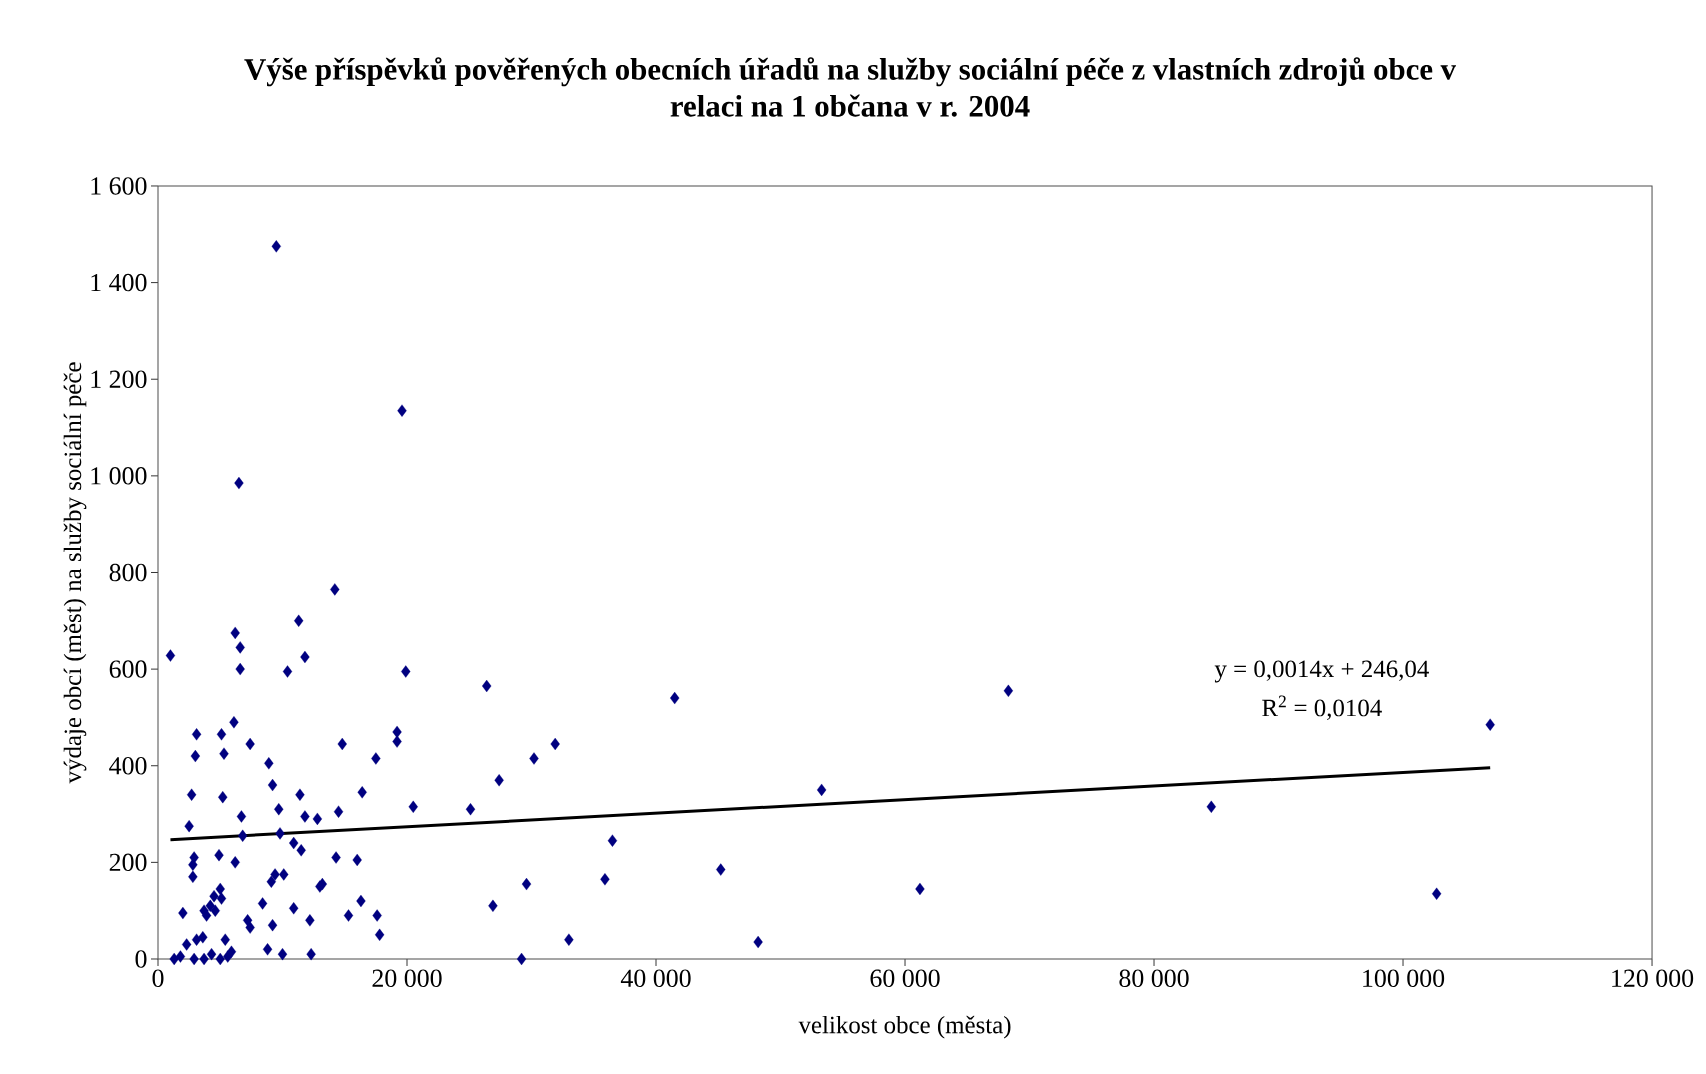  I want to click on y-tick-label: 0, so click(141, 959).